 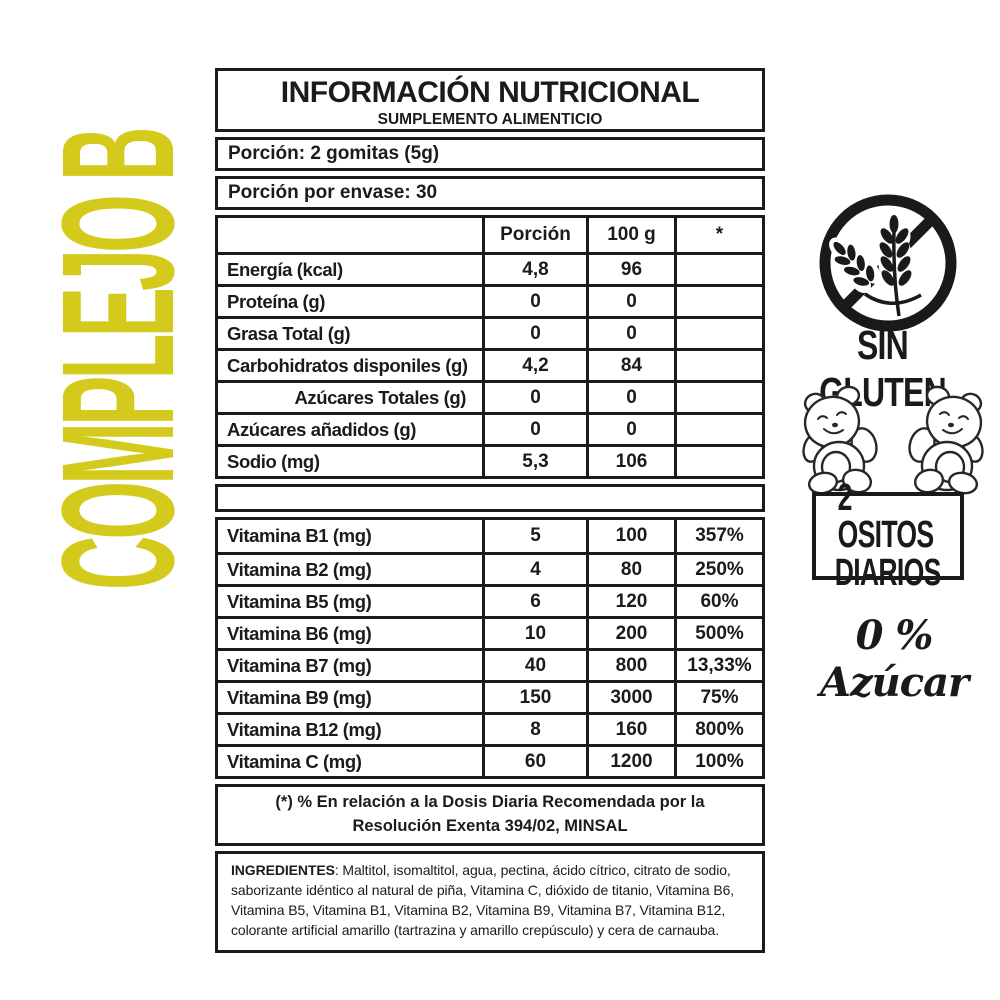 I want to click on vitamin-100g-value: 200, so click(x=630, y=633).